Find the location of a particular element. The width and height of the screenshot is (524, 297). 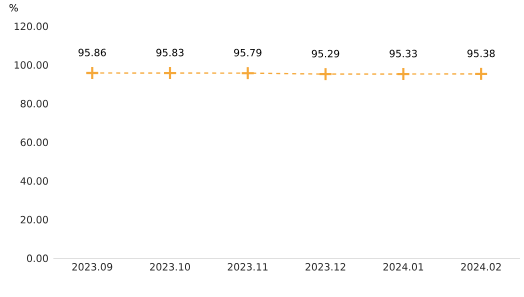

x-tick-label: 2023.11 is located at coordinates (248, 267).